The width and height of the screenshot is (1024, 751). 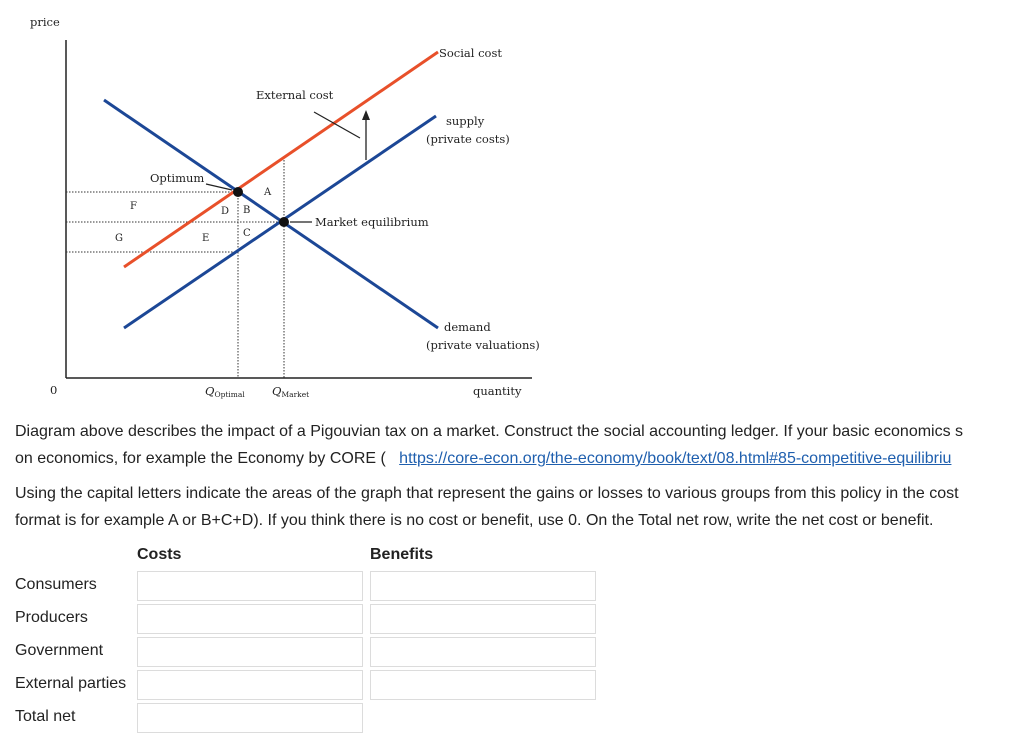 I want to click on supply-sublabel: (private costs), so click(x=468, y=139).